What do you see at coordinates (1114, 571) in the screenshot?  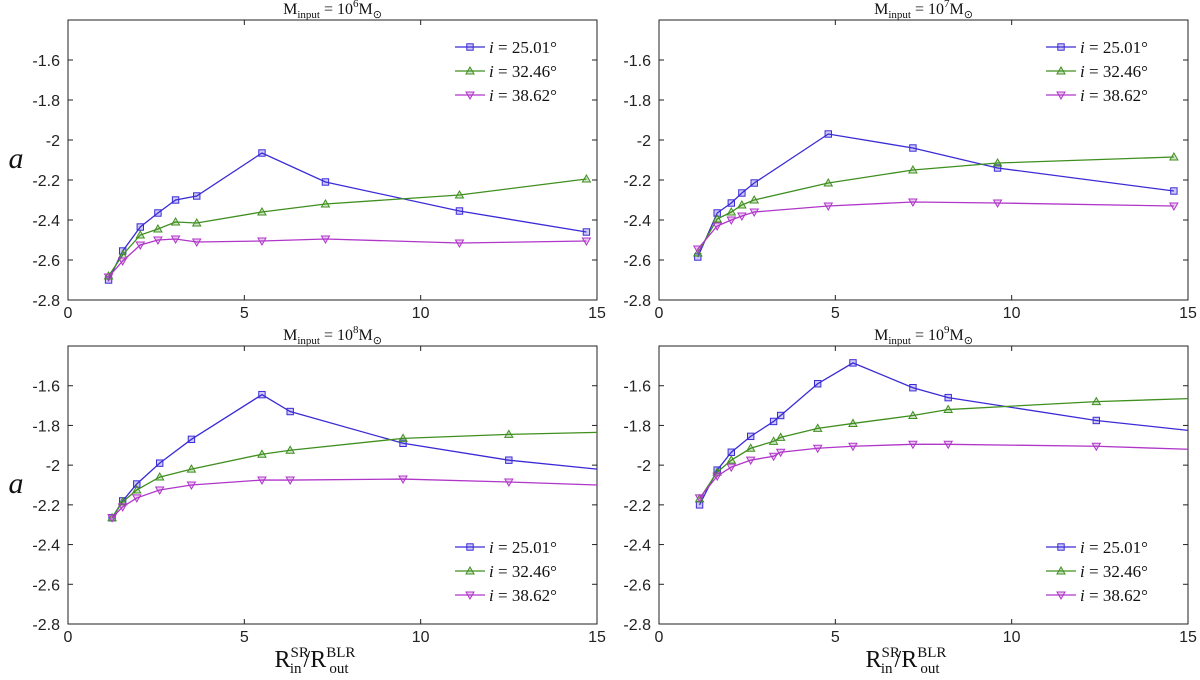 I see `legend-entry: i = 32.46°` at bounding box center [1114, 571].